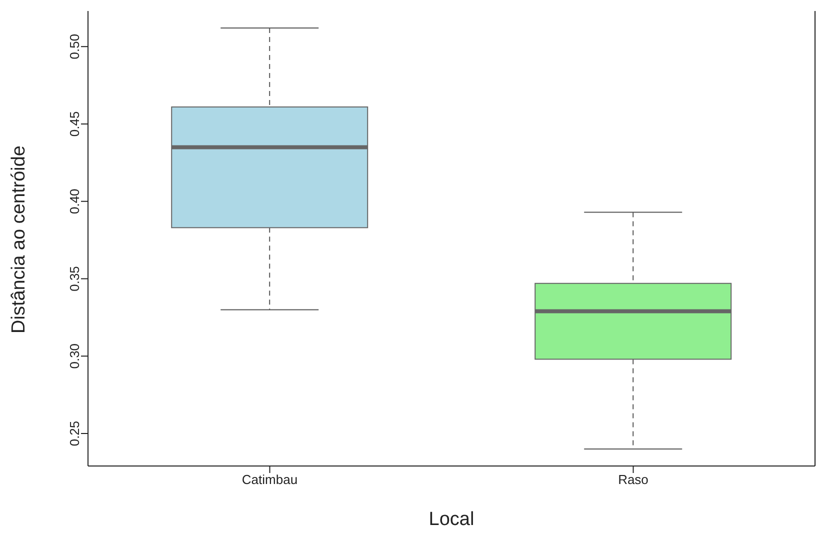  Describe the element at coordinates (74, 124) in the screenshot. I see `y-tick-label: 0.45` at that location.